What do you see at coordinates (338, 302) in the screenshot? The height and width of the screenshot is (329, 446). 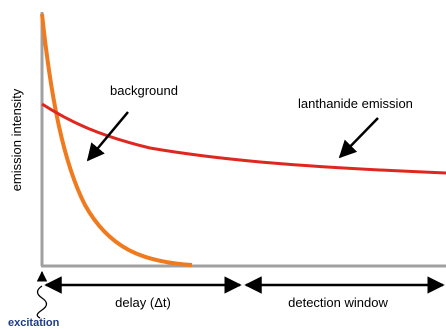 I see `detection-window-label: detection window` at bounding box center [338, 302].